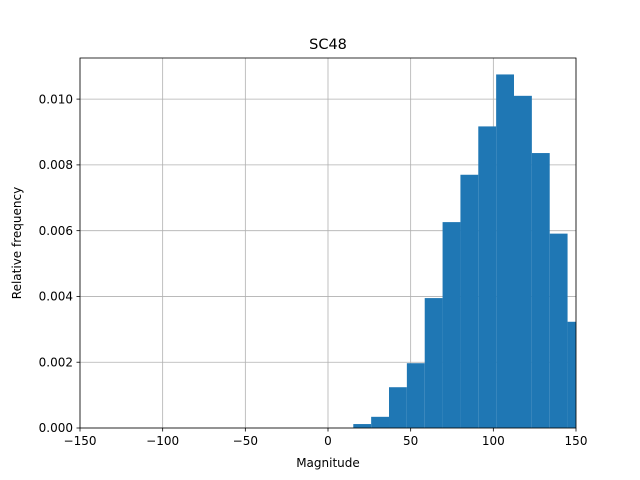 The height and width of the screenshot is (480, 640). I want to click on chart-title: SC48, so click(328, 45).